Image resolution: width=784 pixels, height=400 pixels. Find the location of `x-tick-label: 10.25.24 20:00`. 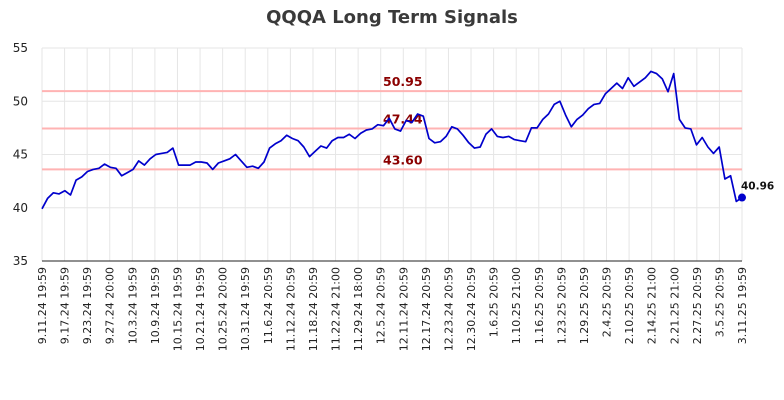

x-tick-label: 10.25.24 20:00 is located at coordinates (223, 309).